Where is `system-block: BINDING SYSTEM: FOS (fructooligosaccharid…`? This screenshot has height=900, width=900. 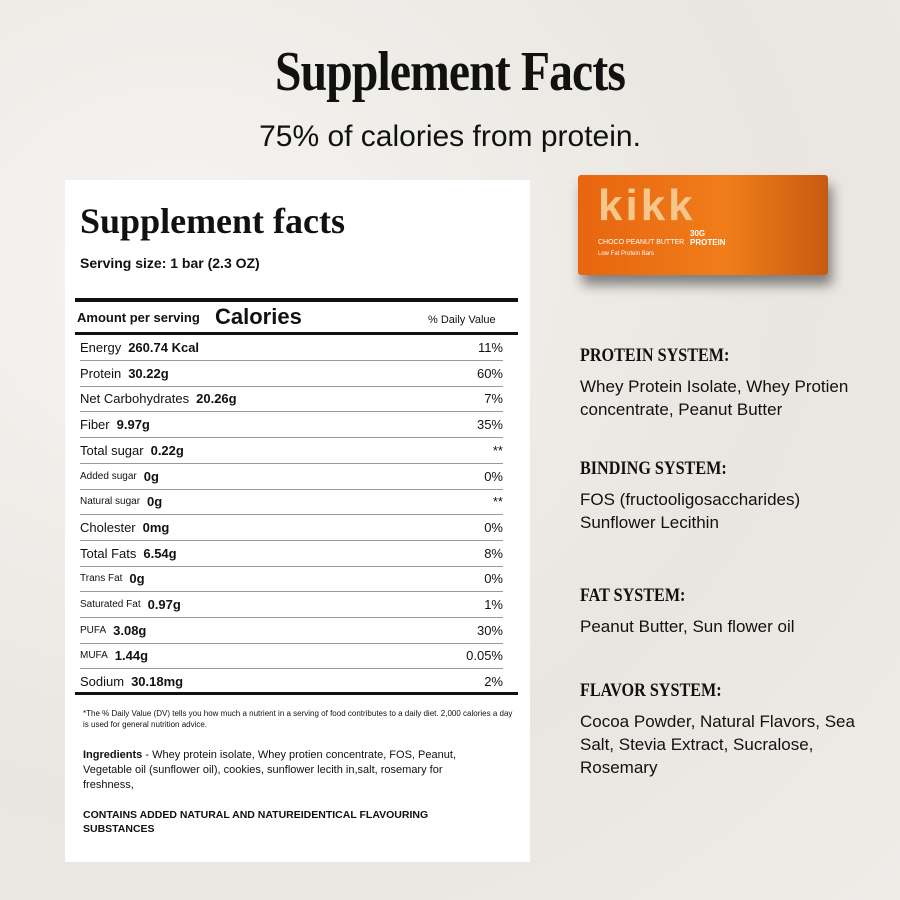
system-block: BINDING SYSTEM: FOS (fructooligosaccharid… is located at coordinates (730, 496).